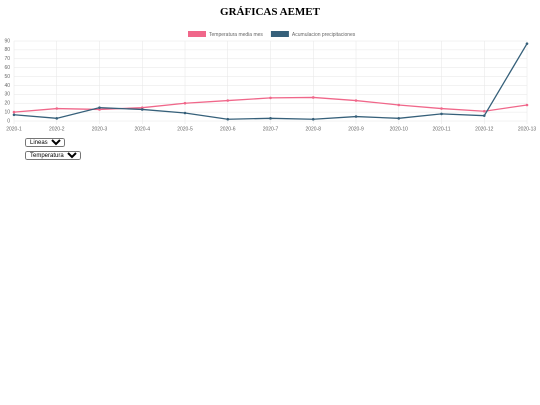 Image resolution: width=540 pixels, height=405 pixels. What do you see at coordinates (8, 121) in the screenshot?
I see `y-tick-label: 0` at bounding box center [8, 121].